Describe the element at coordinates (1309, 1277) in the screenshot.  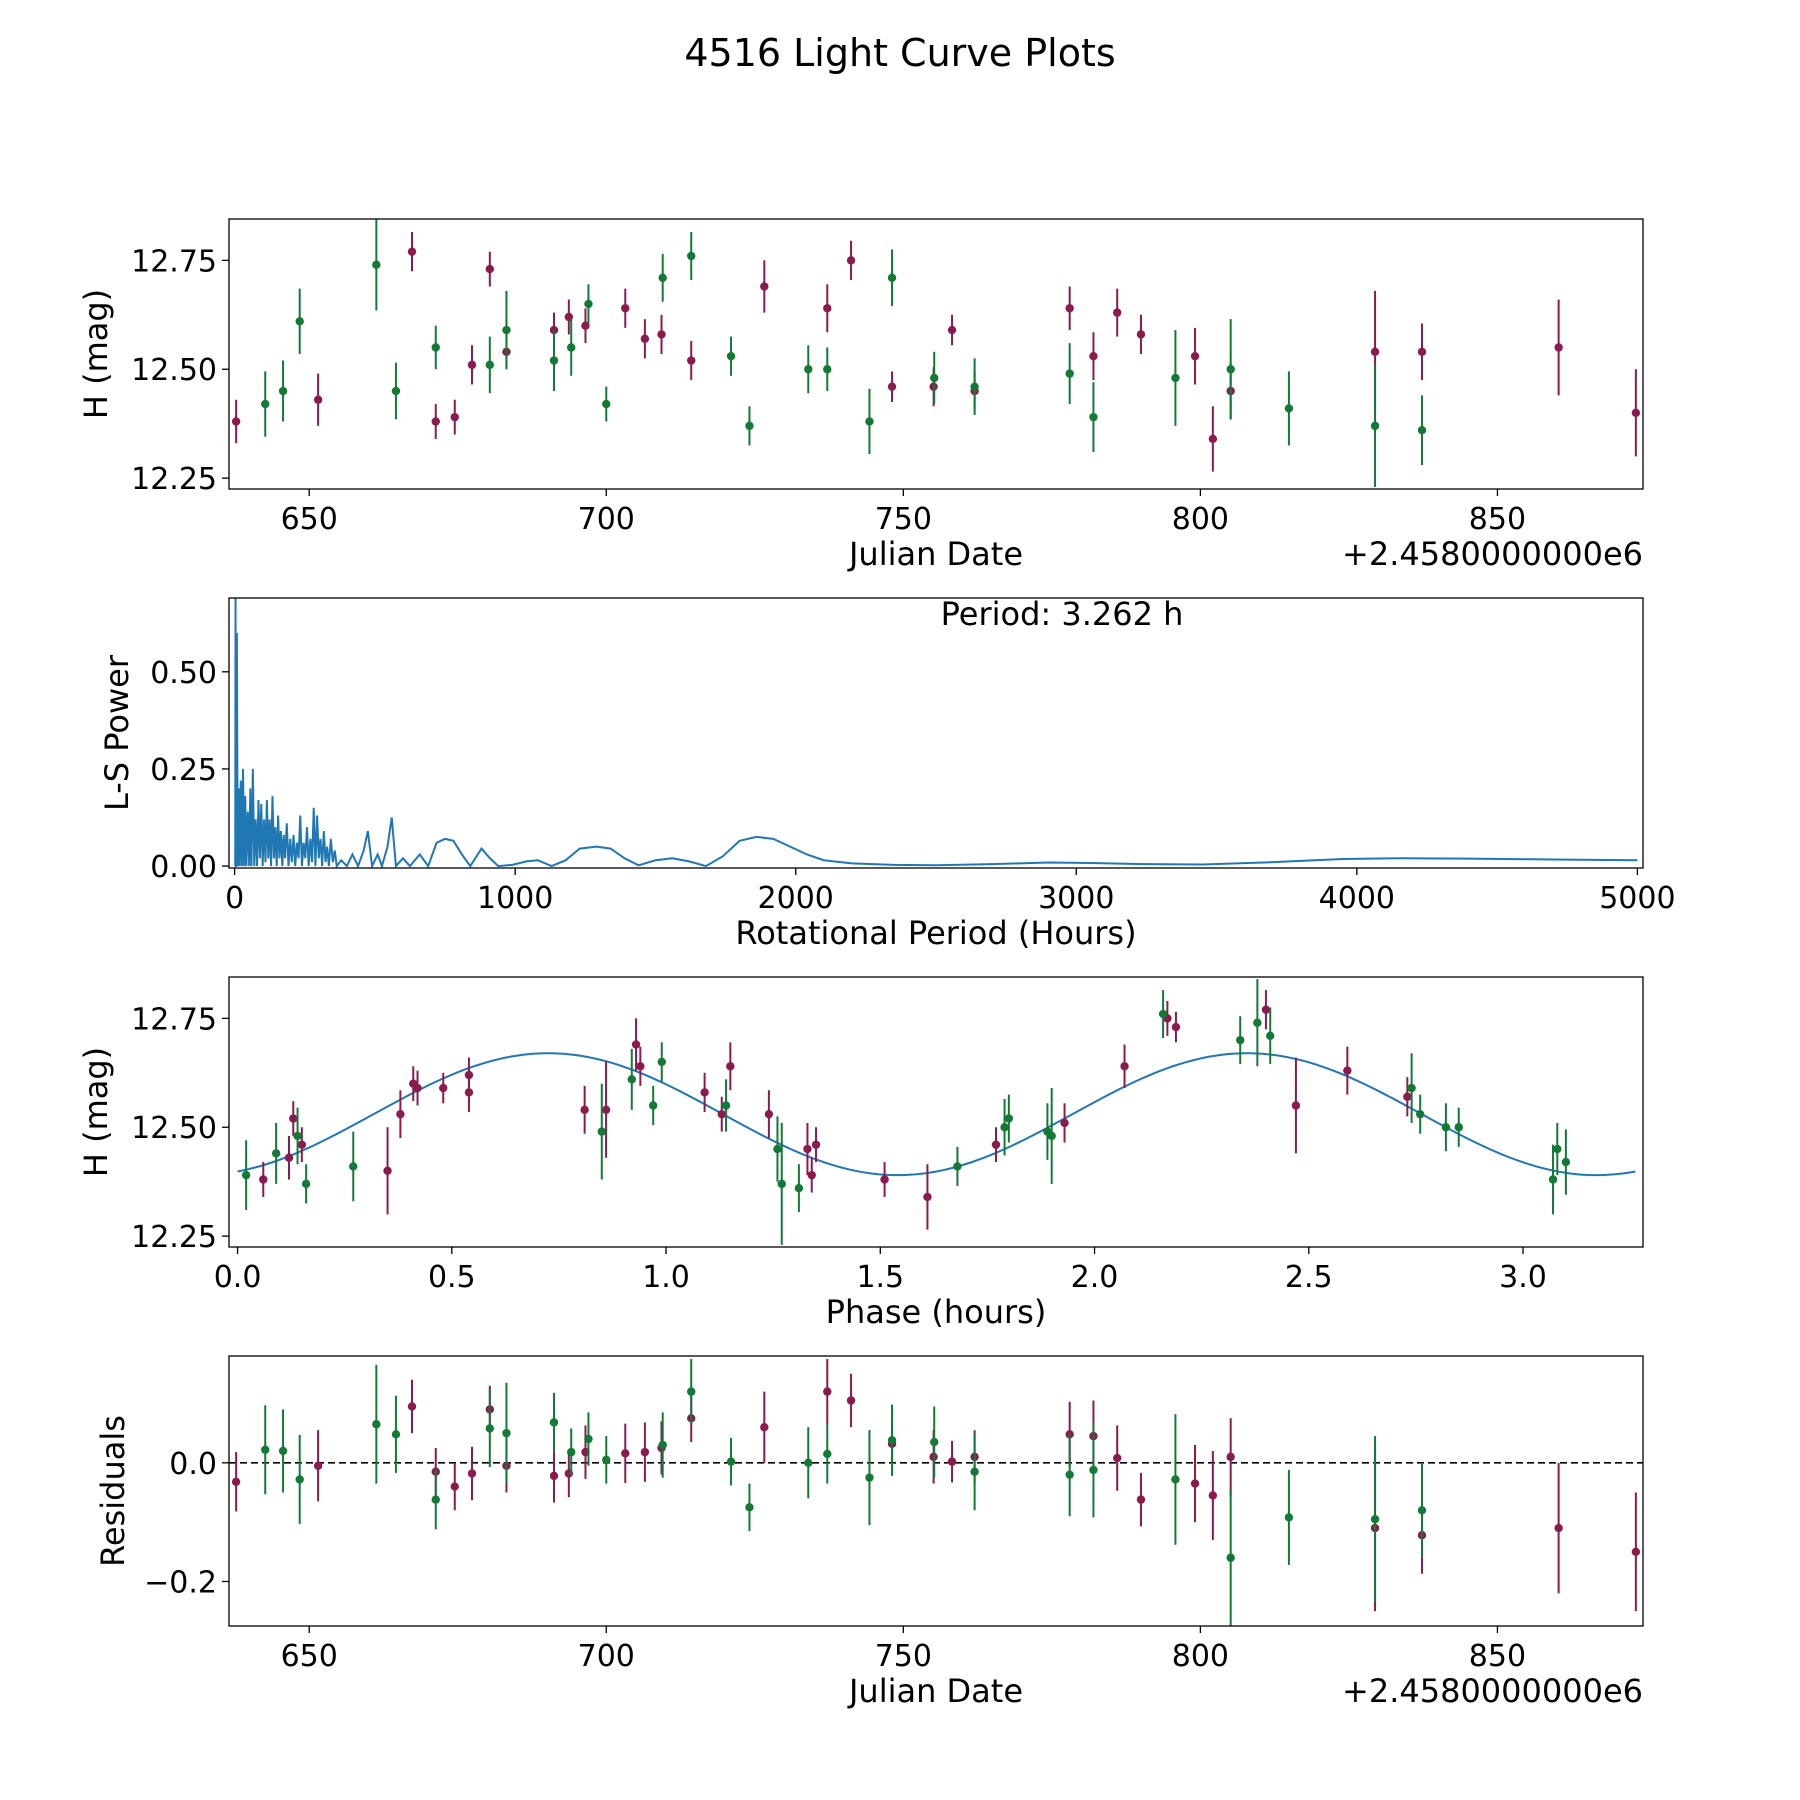
I see `x-tick-label: 2.5` at that location.